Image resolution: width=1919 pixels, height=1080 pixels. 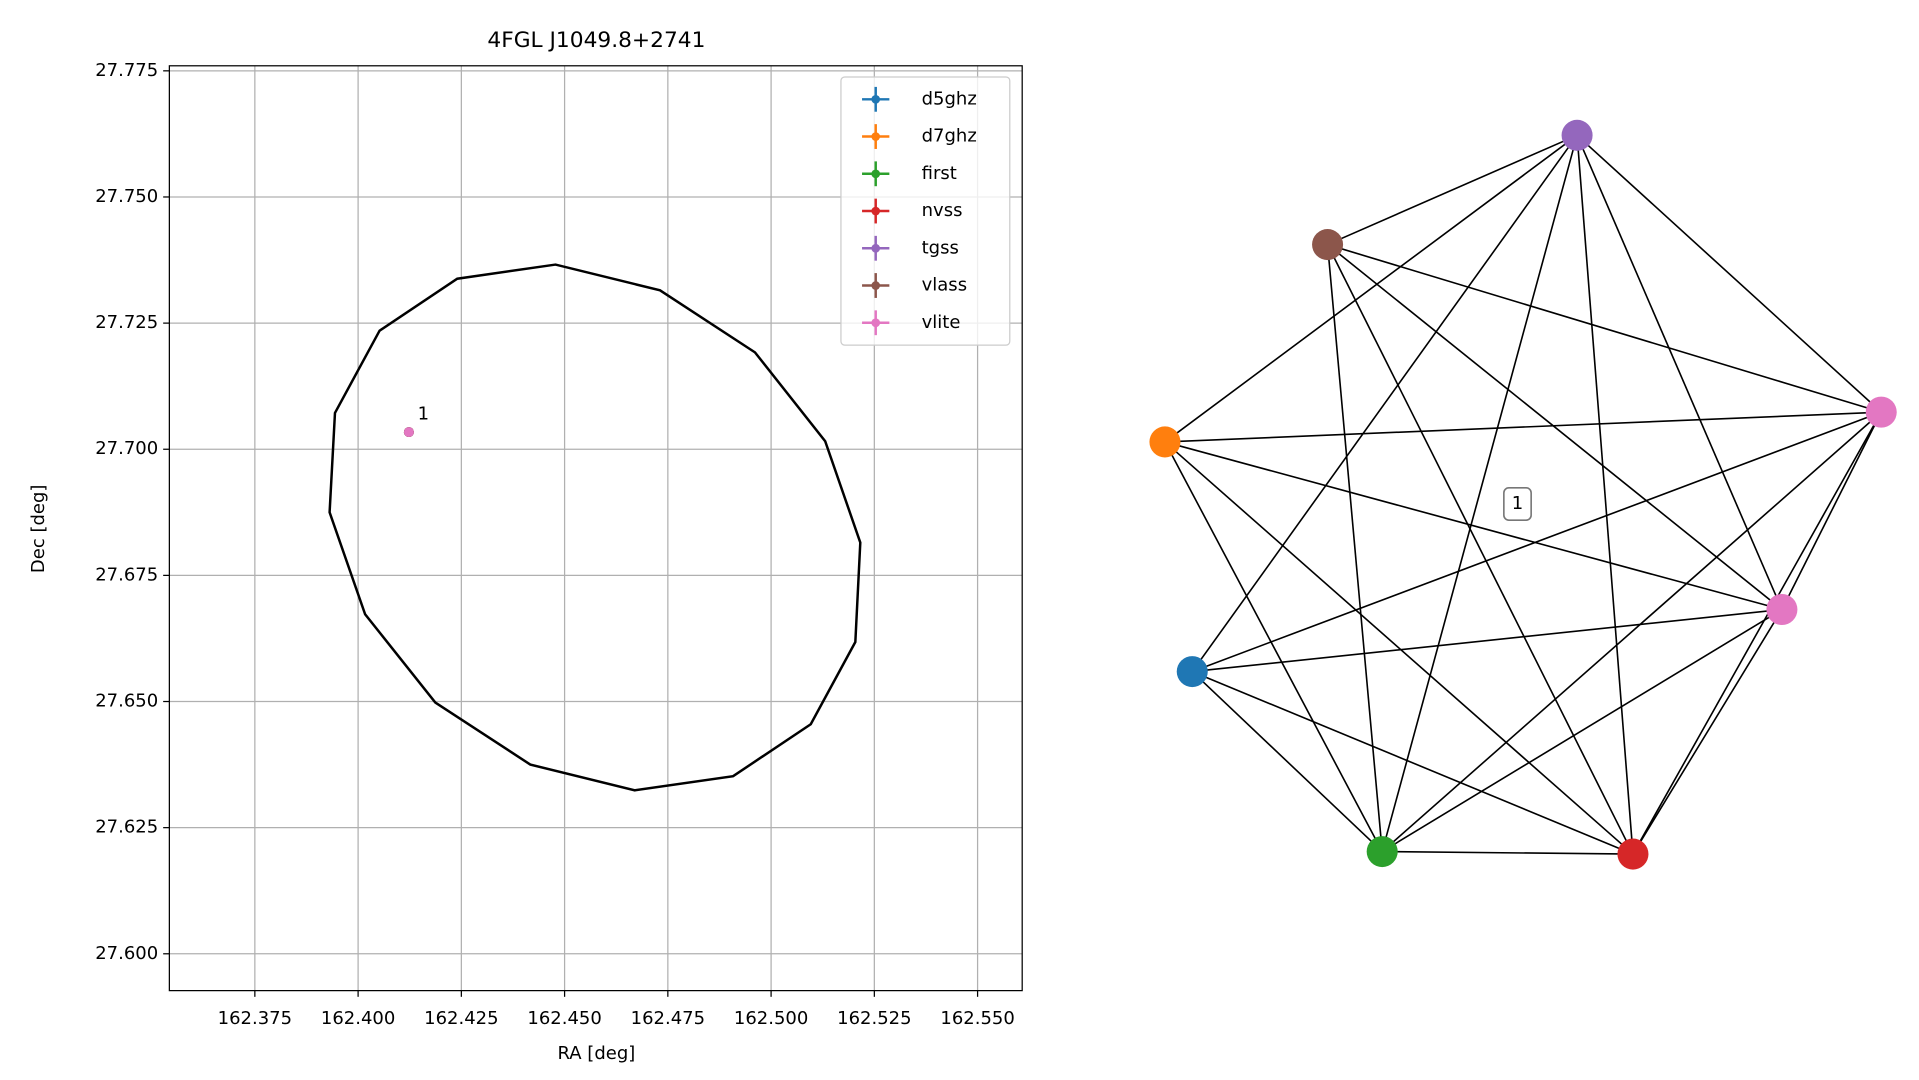 I want to click on legend-label: d5ghz, so click(x=949, y=98).